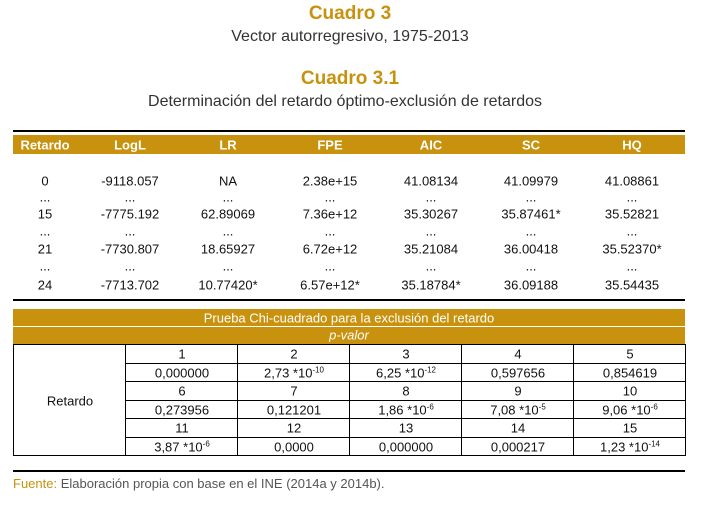 The image size is (708, 506). I want to click on column-header: LogL, so click(130, 145).